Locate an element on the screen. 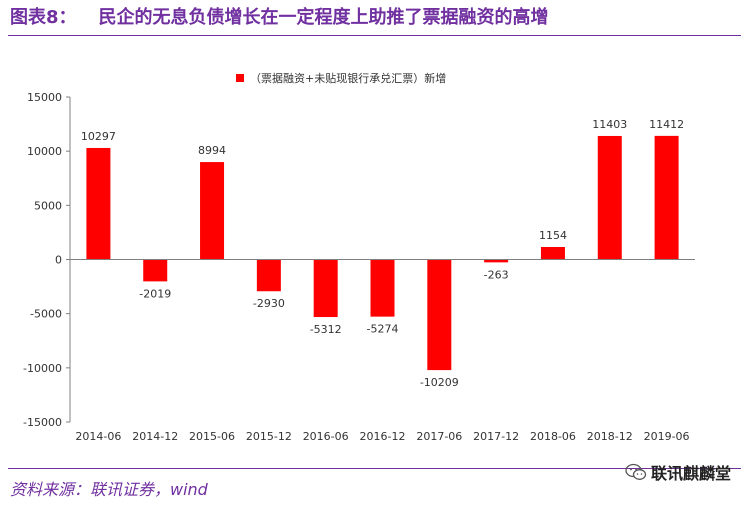 Image resolution: width=749 pixels, height=505 pixels. y-tick-label: 10000 is located at coordinates (44, 151).